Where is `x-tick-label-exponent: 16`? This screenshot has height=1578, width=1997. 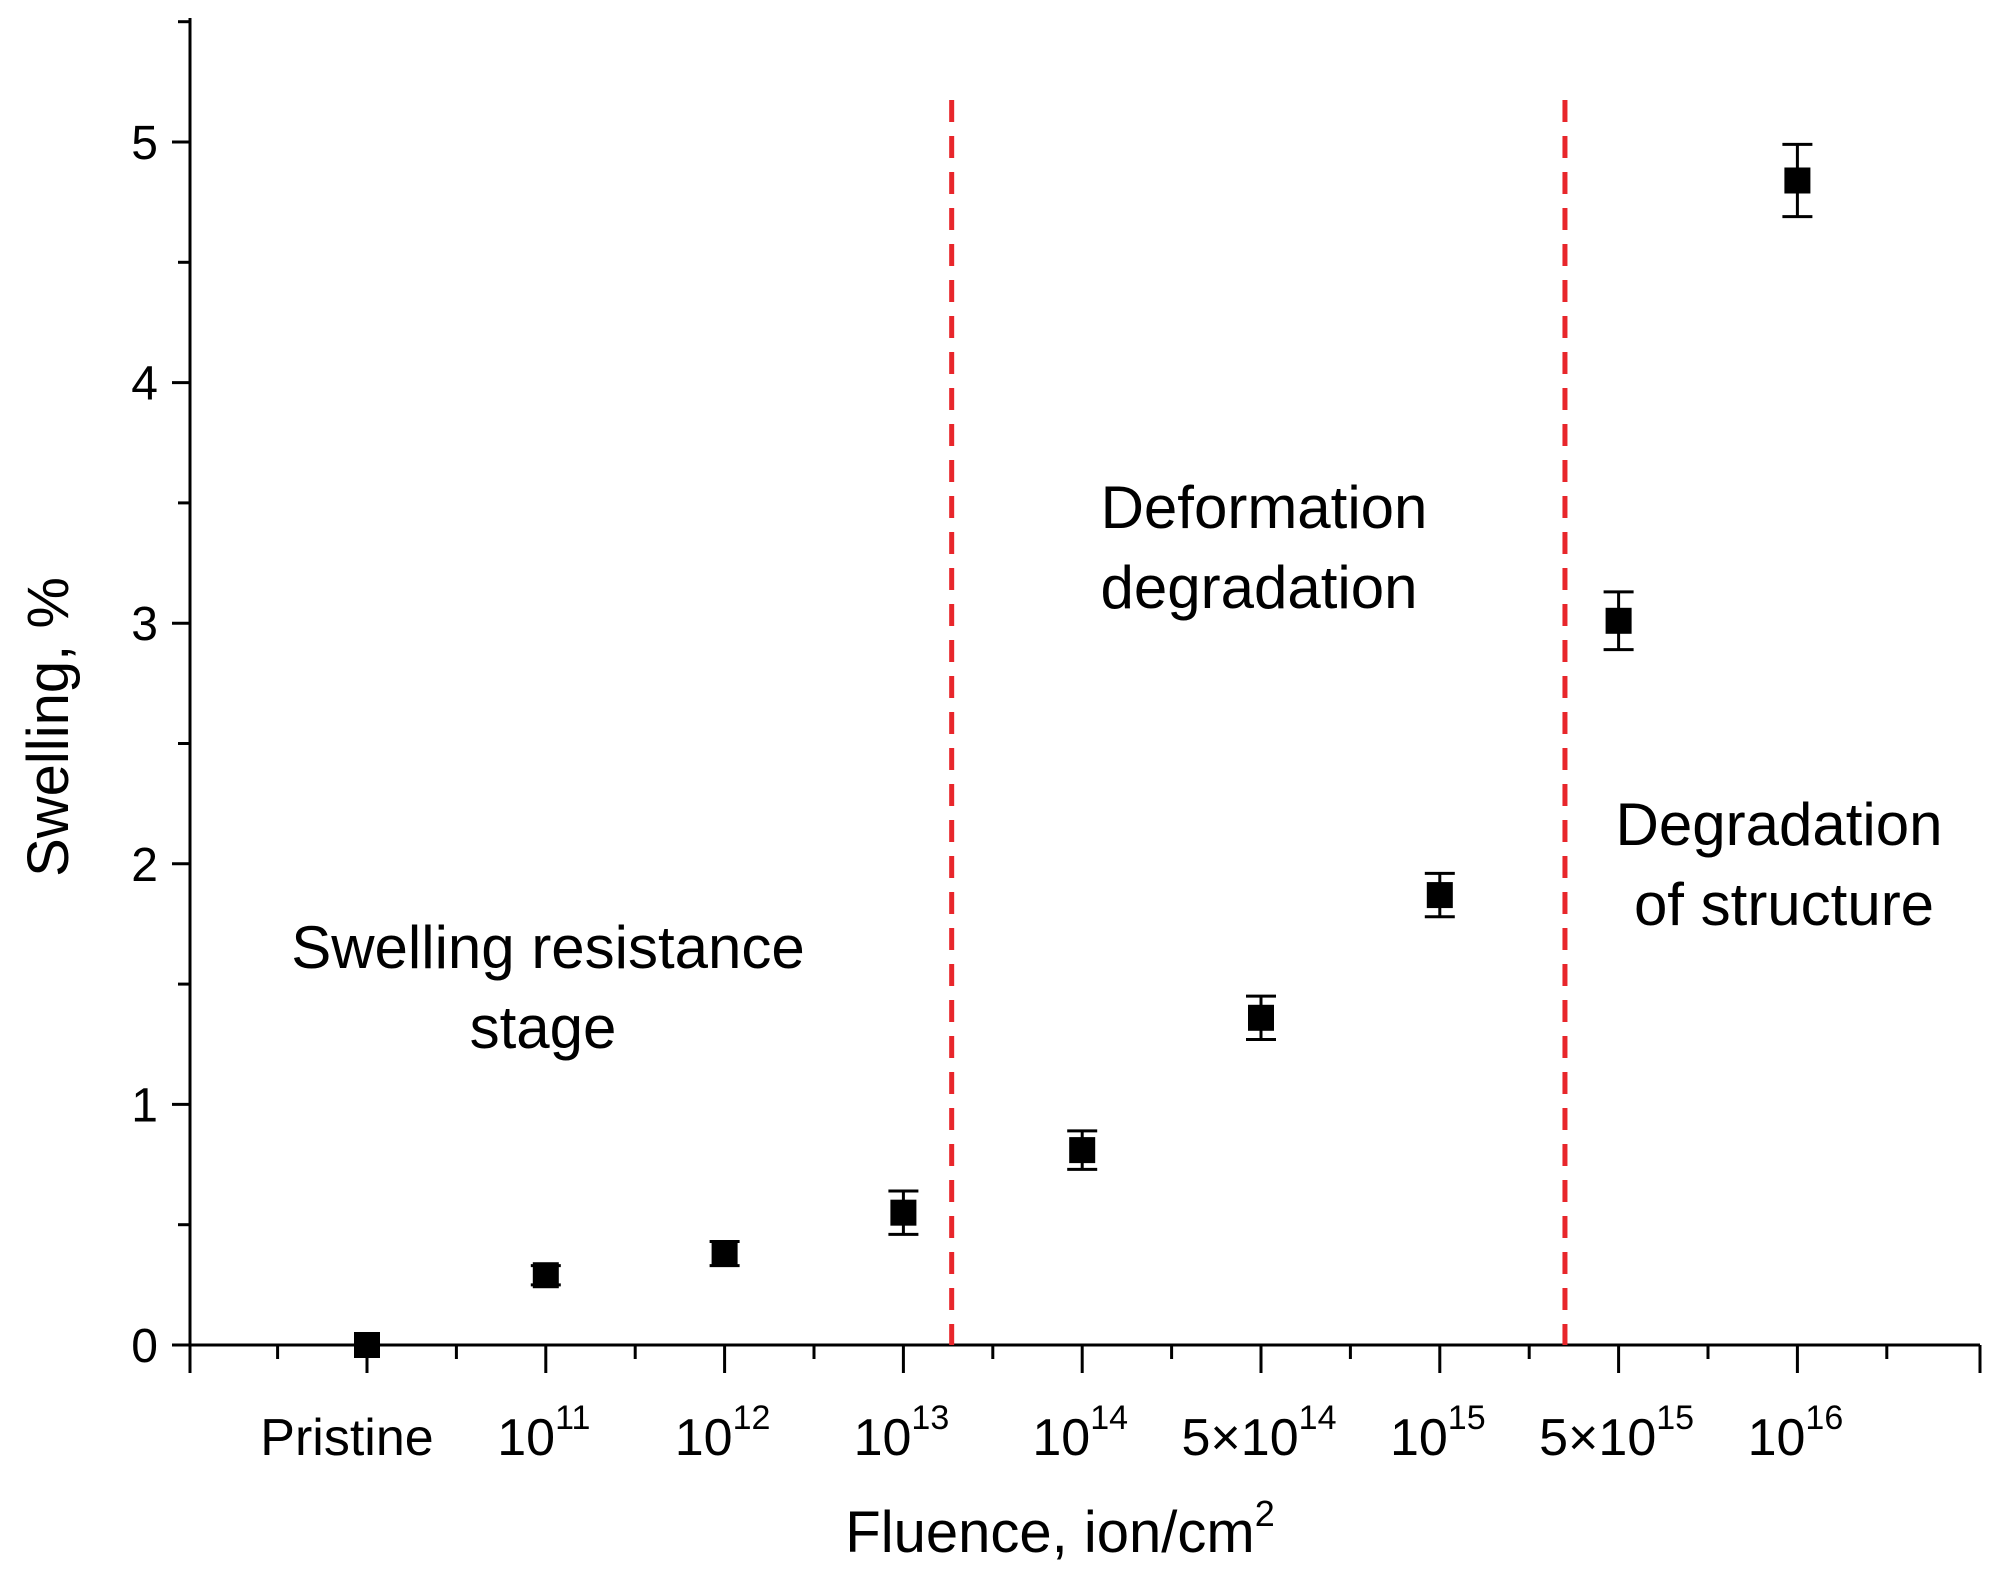
x-tick-label-exponent: 16 is located at coordinates (1824, 1418).